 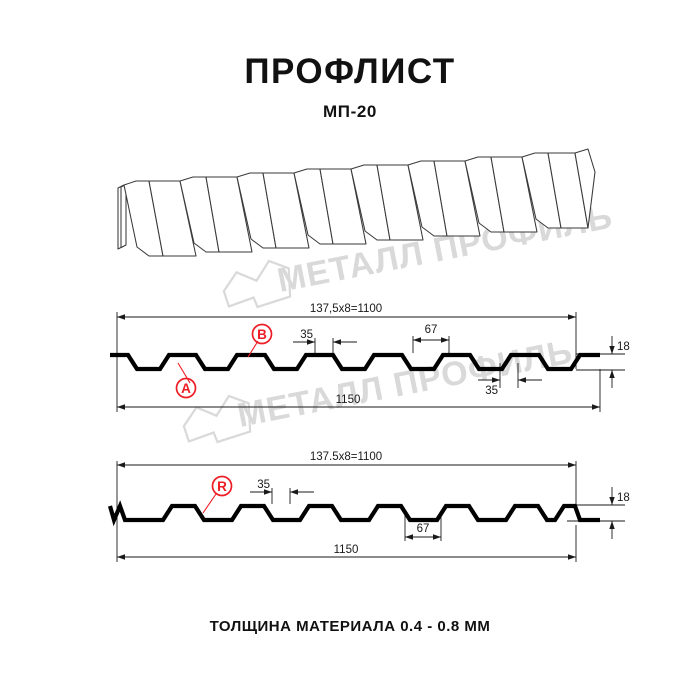 What do you see at coordinates (585, 188) in the screenshot?
I see `iso-right-end` at bounding box center [585, 188].